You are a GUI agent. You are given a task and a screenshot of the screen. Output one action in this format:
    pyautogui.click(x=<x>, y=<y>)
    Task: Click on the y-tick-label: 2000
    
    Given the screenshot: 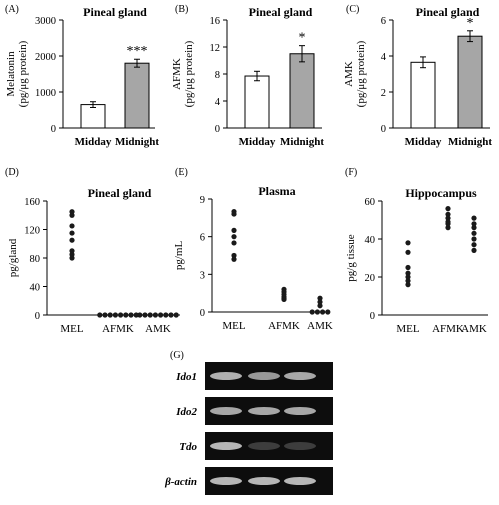 What is the action you would take?
    pyautogui.click(x=45, y=57)
    